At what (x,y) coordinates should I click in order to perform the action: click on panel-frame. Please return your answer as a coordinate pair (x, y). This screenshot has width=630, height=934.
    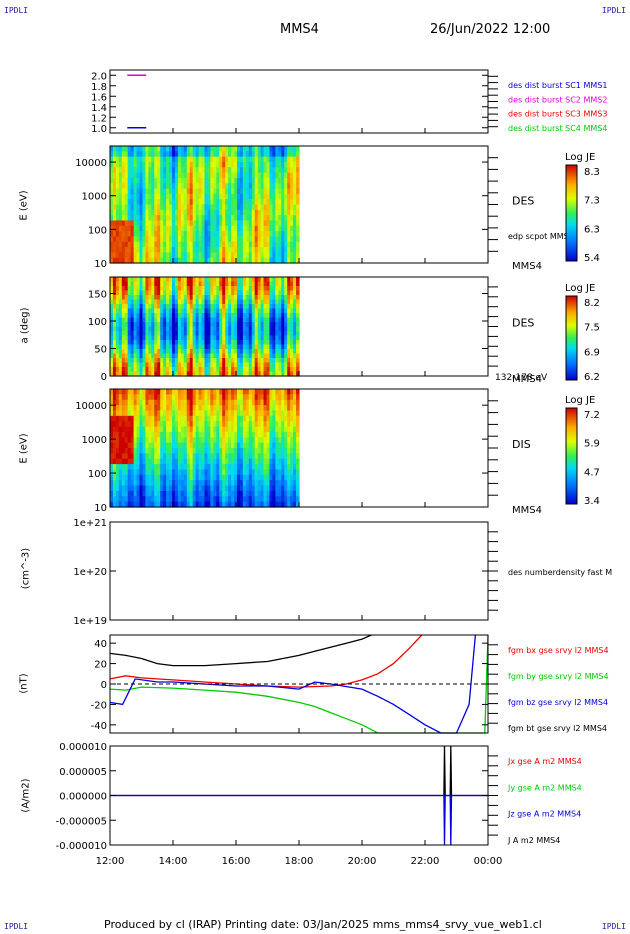
    Looking at the image, I should click on (299, 571).